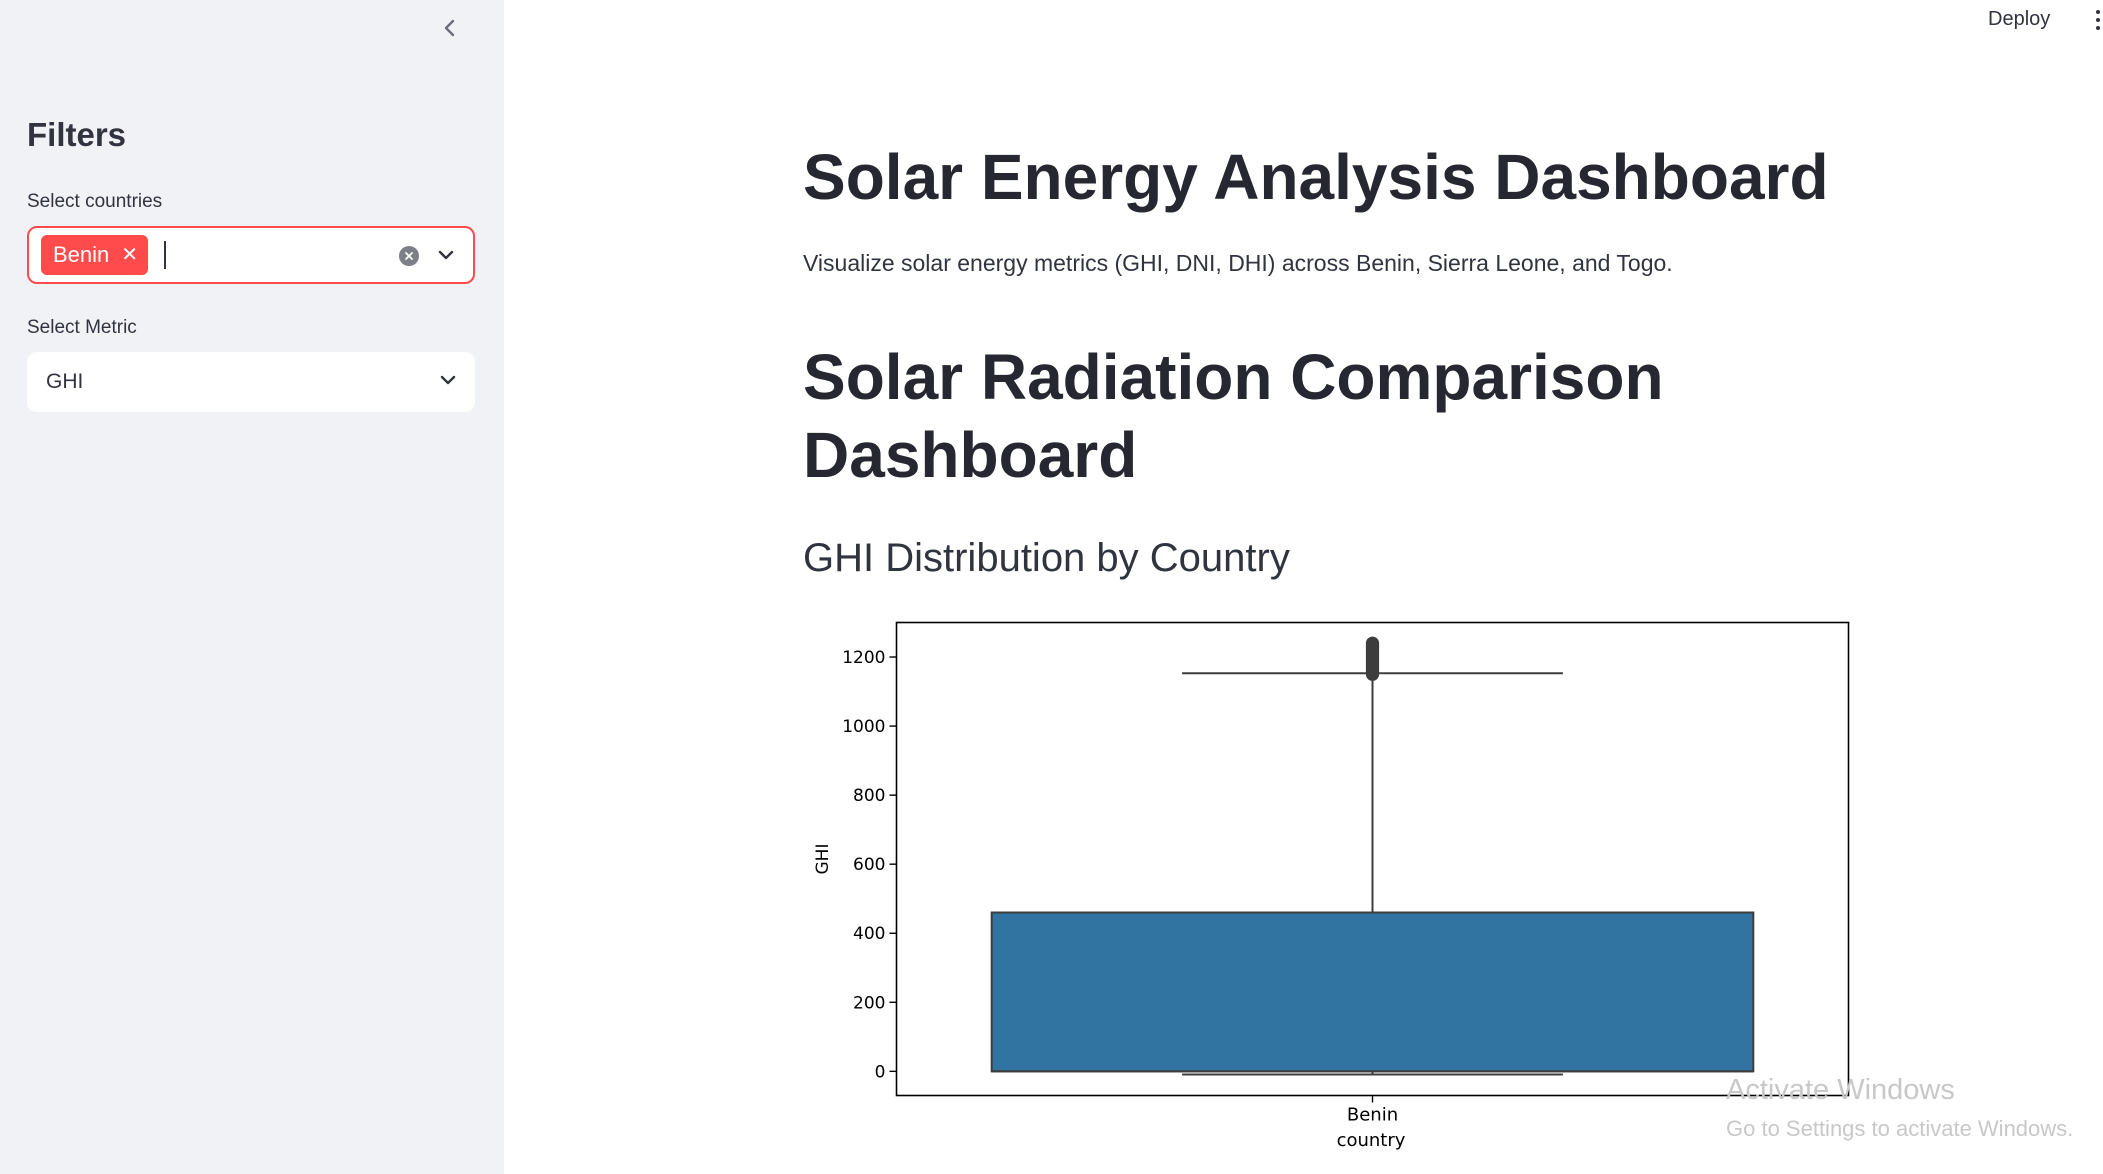  I want to click on collapse-sidebar-button, so click(450, 28).